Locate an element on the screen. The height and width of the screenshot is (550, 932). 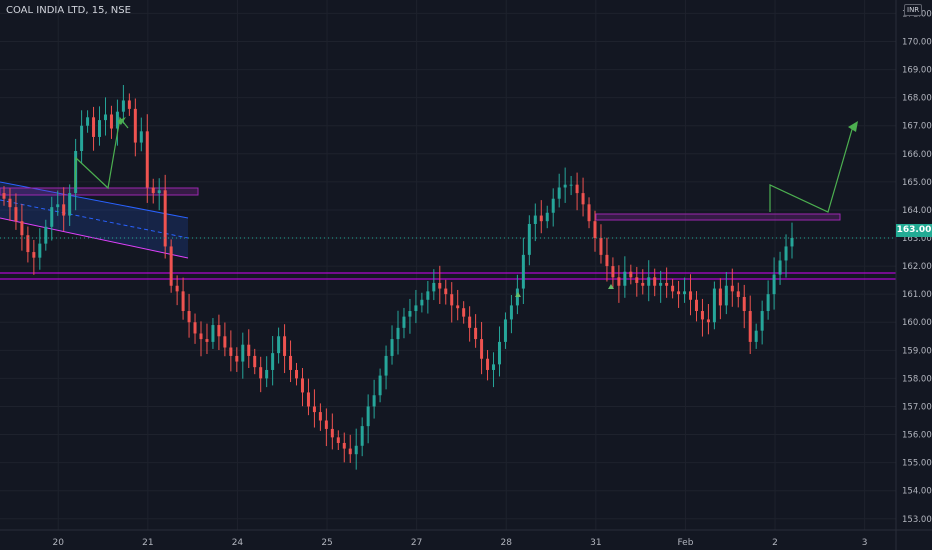
price-tick-label: 154.00 is located at coordinates (917, 492).